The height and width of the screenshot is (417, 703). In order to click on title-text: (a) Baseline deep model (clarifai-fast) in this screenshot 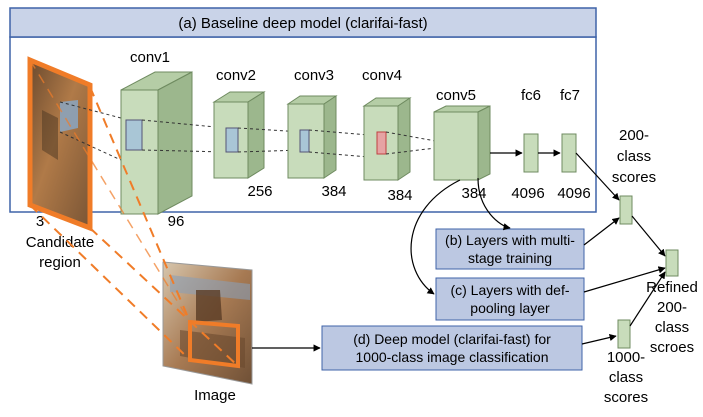, I will do `click(302, 23)`.